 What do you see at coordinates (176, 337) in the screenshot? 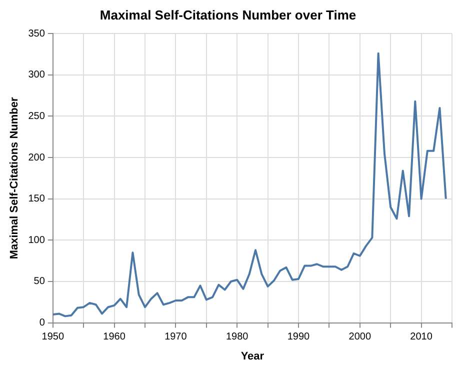
I see `x-tick-label: 1970` at bounding box center [176, 337].